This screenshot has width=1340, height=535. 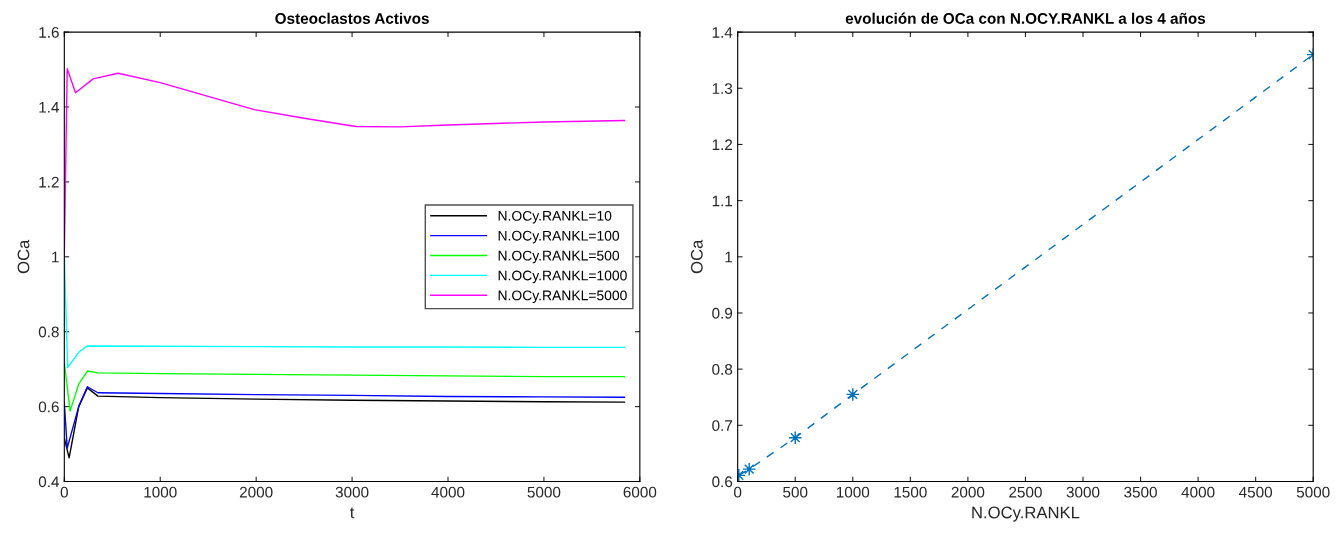 I want to click on x-tick-label: 4500, so click(x=1256, y=492).